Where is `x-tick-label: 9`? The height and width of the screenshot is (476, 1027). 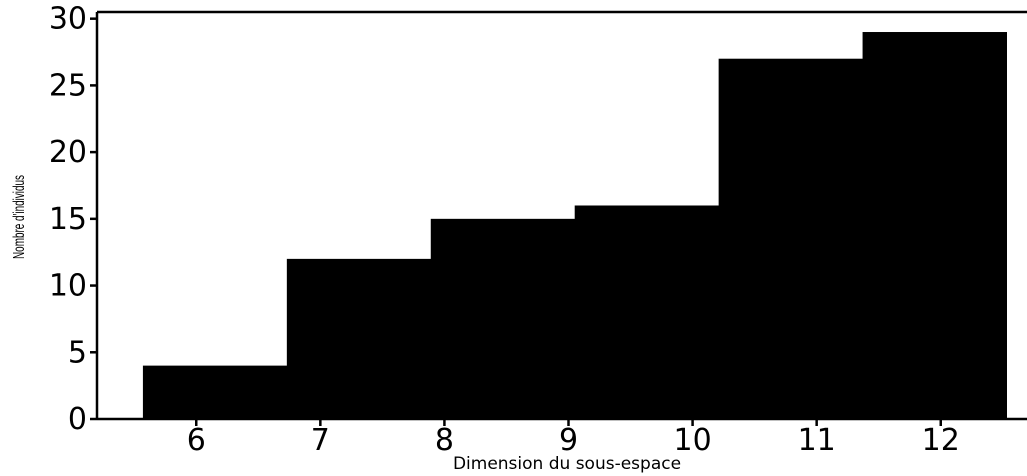
x-tick-label: 9 is located at coordinates (568, 440).